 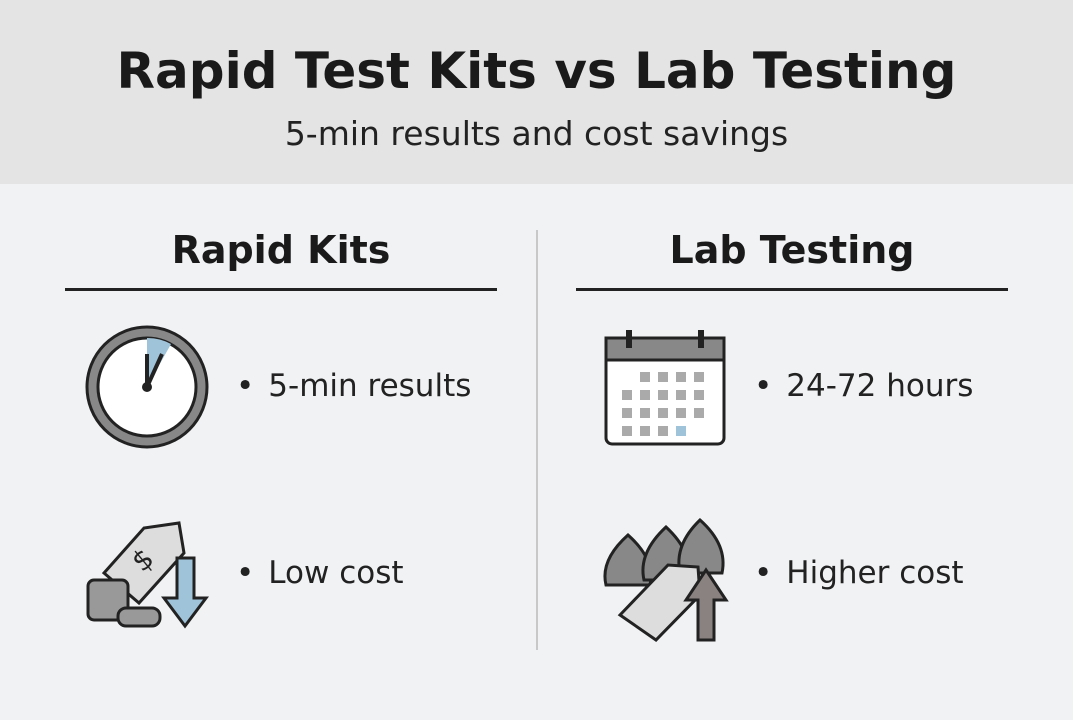 What do you see at coordinates (665, 388) in the screenshot?
I see `calendar-icon` at bounding box center [665, 388].